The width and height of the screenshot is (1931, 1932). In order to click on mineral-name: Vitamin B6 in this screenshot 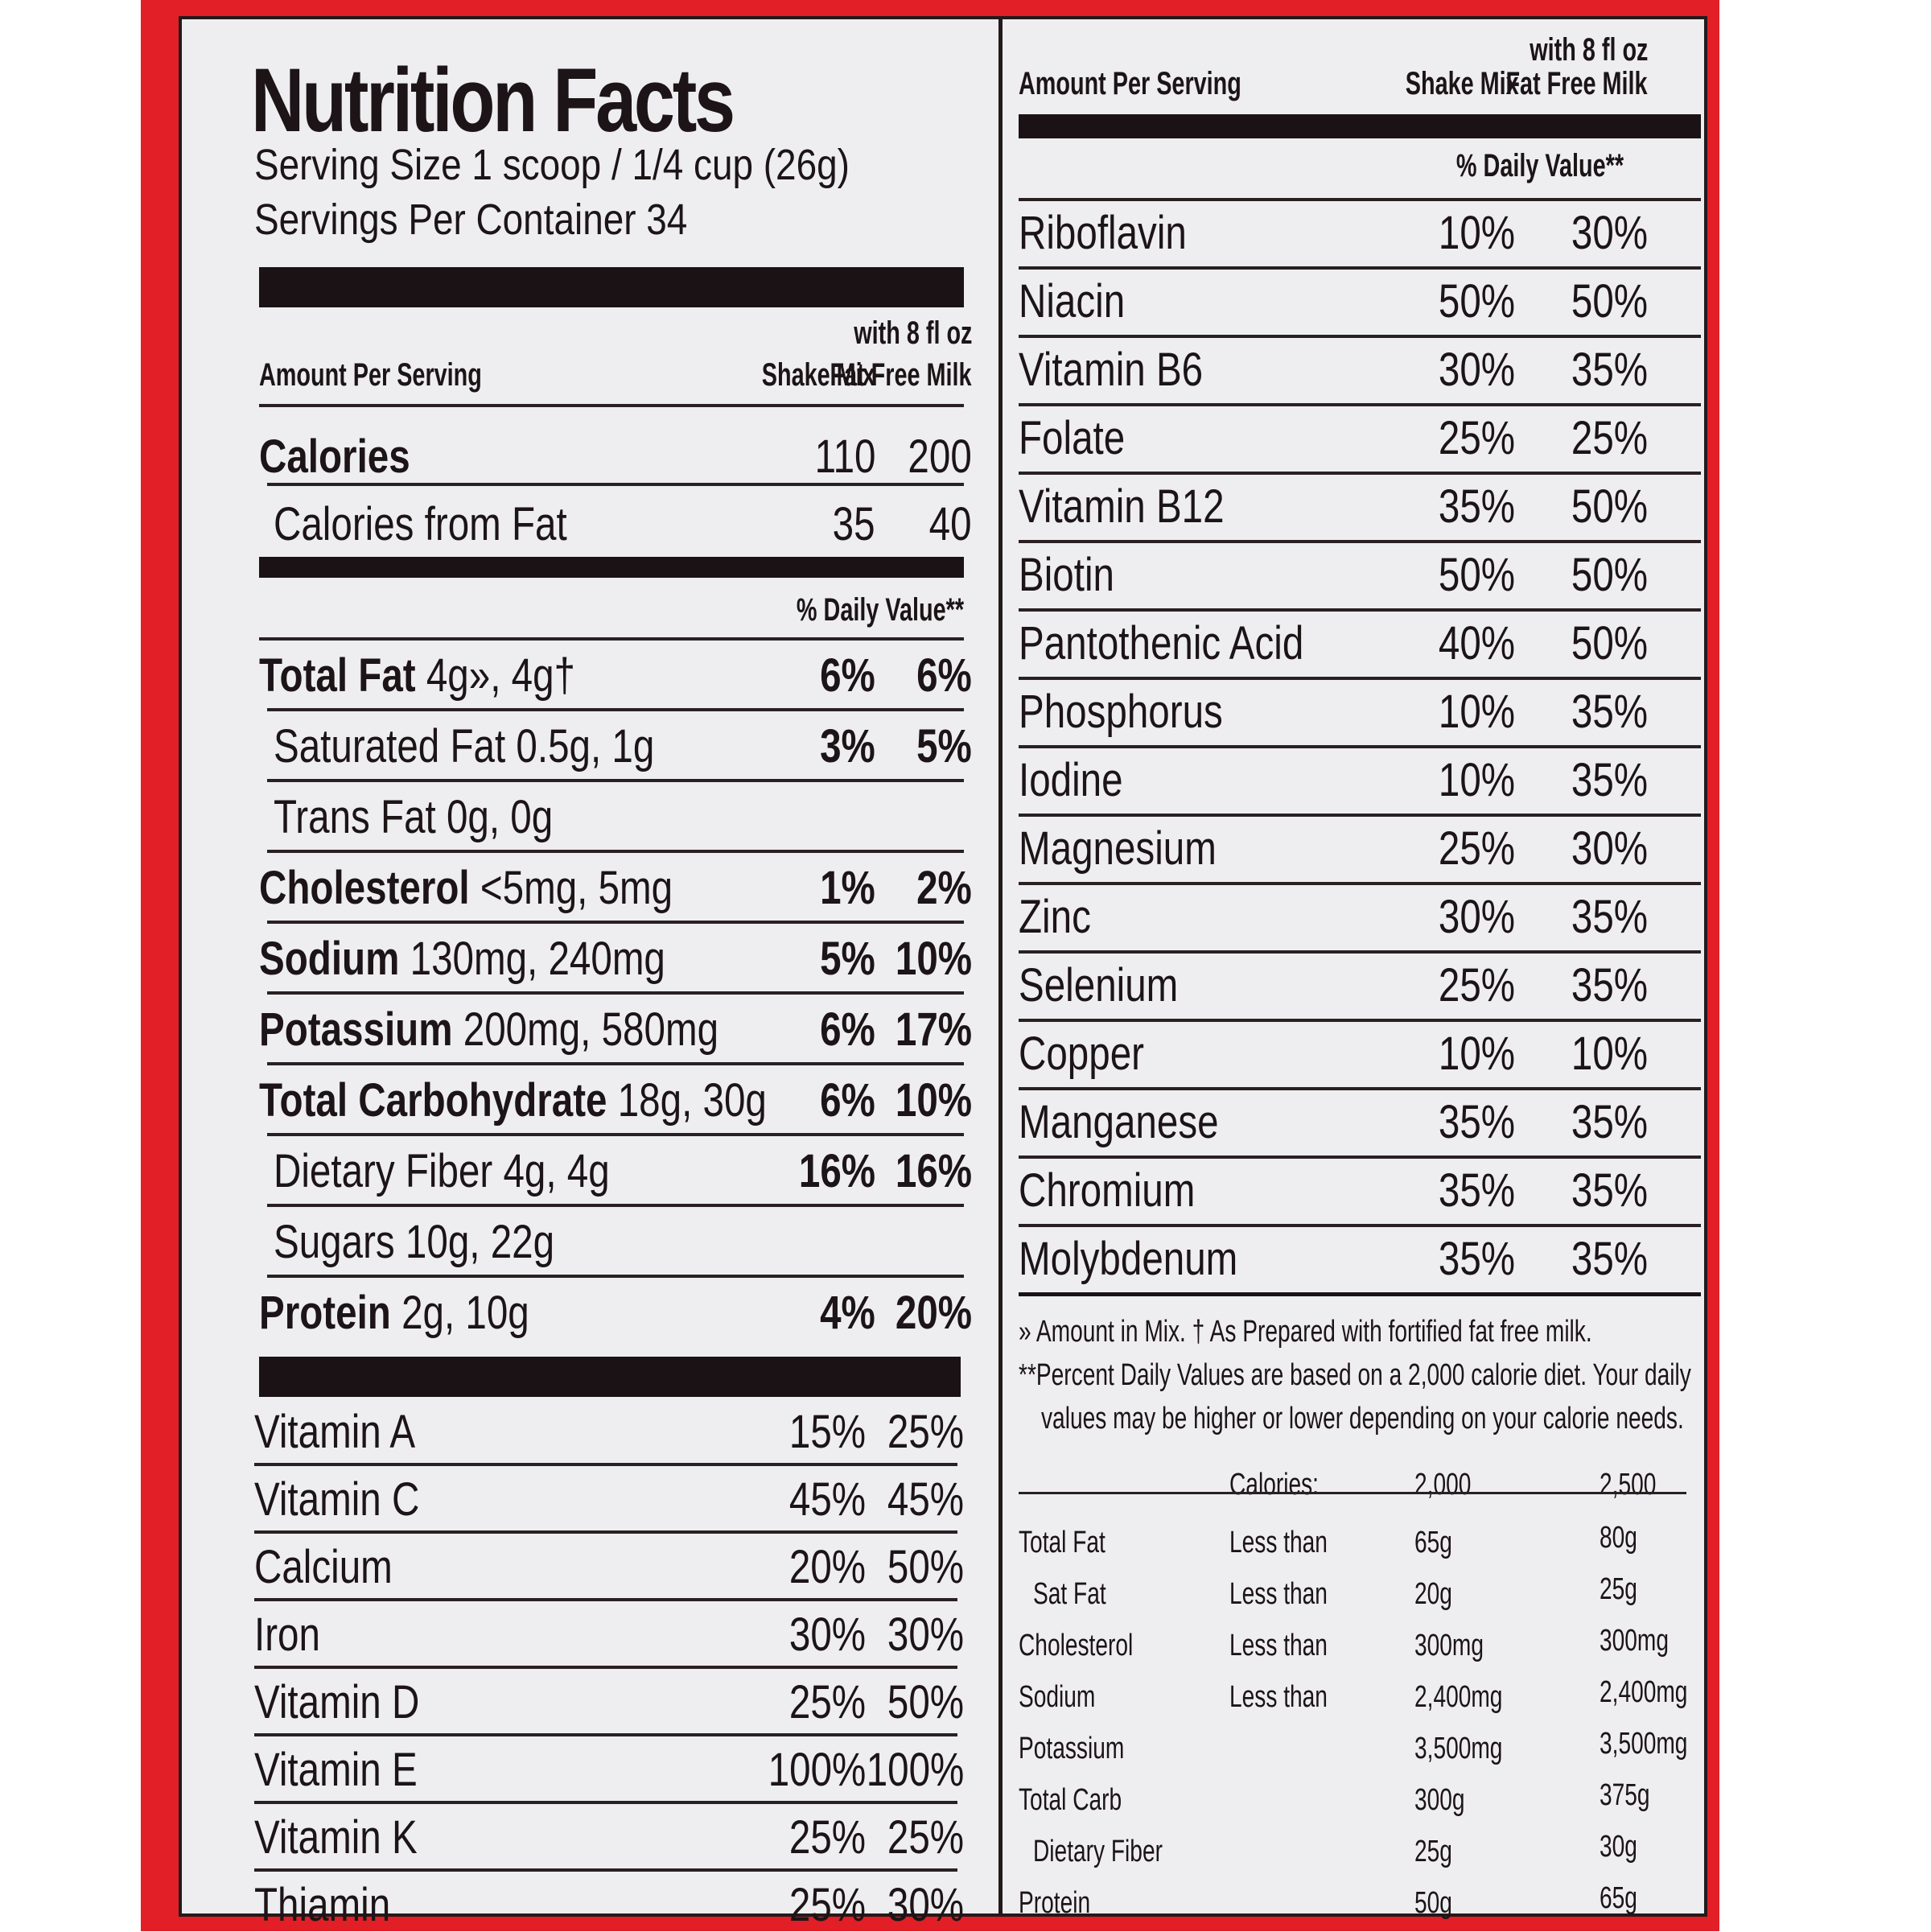, I will do `click(1111, 370)`.